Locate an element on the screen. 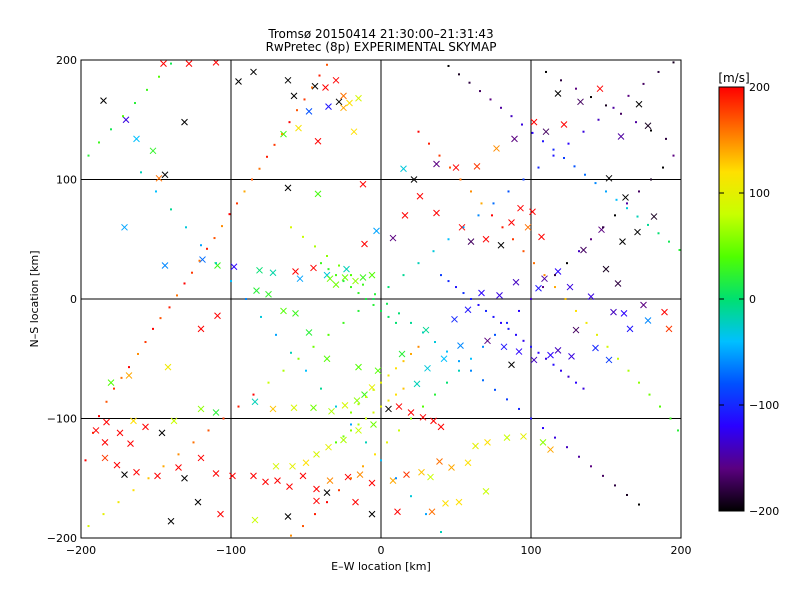 Image resolution: width=800 pixels, height=600 pixels. colorbar-tick-label: −200 is located at coordinates (764, 511).